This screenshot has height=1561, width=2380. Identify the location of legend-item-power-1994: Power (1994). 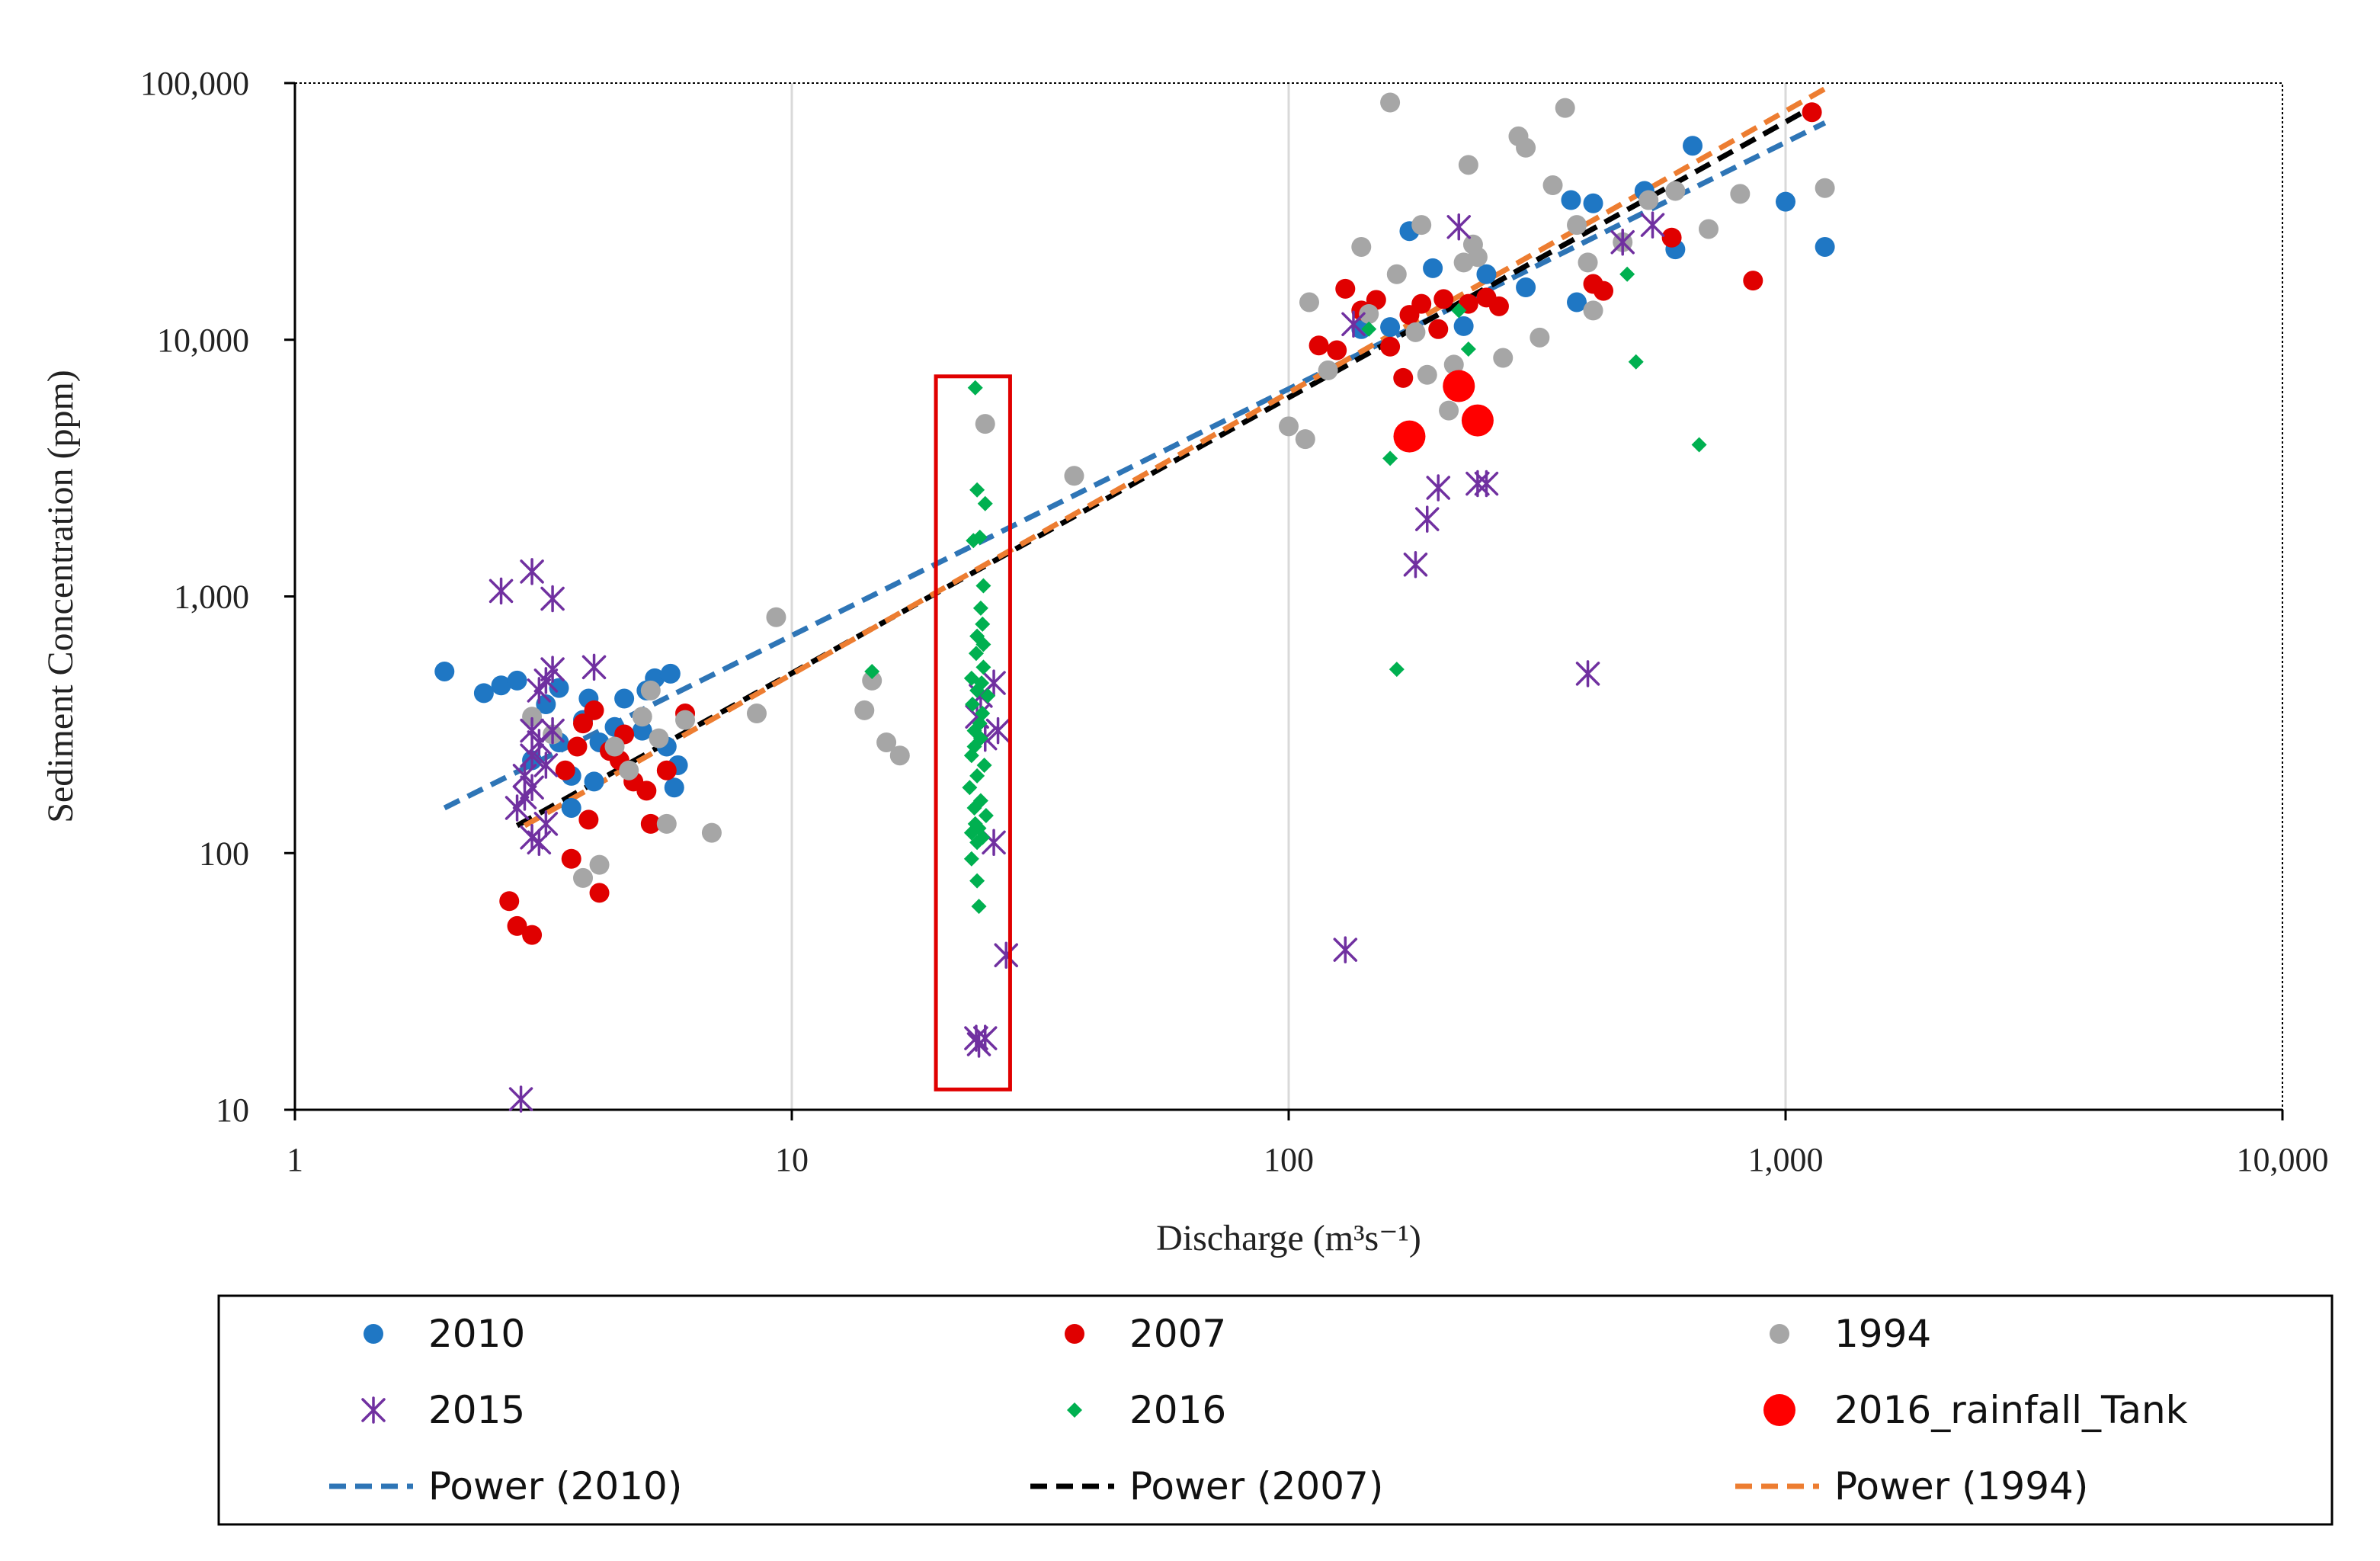
(1911, 1486).